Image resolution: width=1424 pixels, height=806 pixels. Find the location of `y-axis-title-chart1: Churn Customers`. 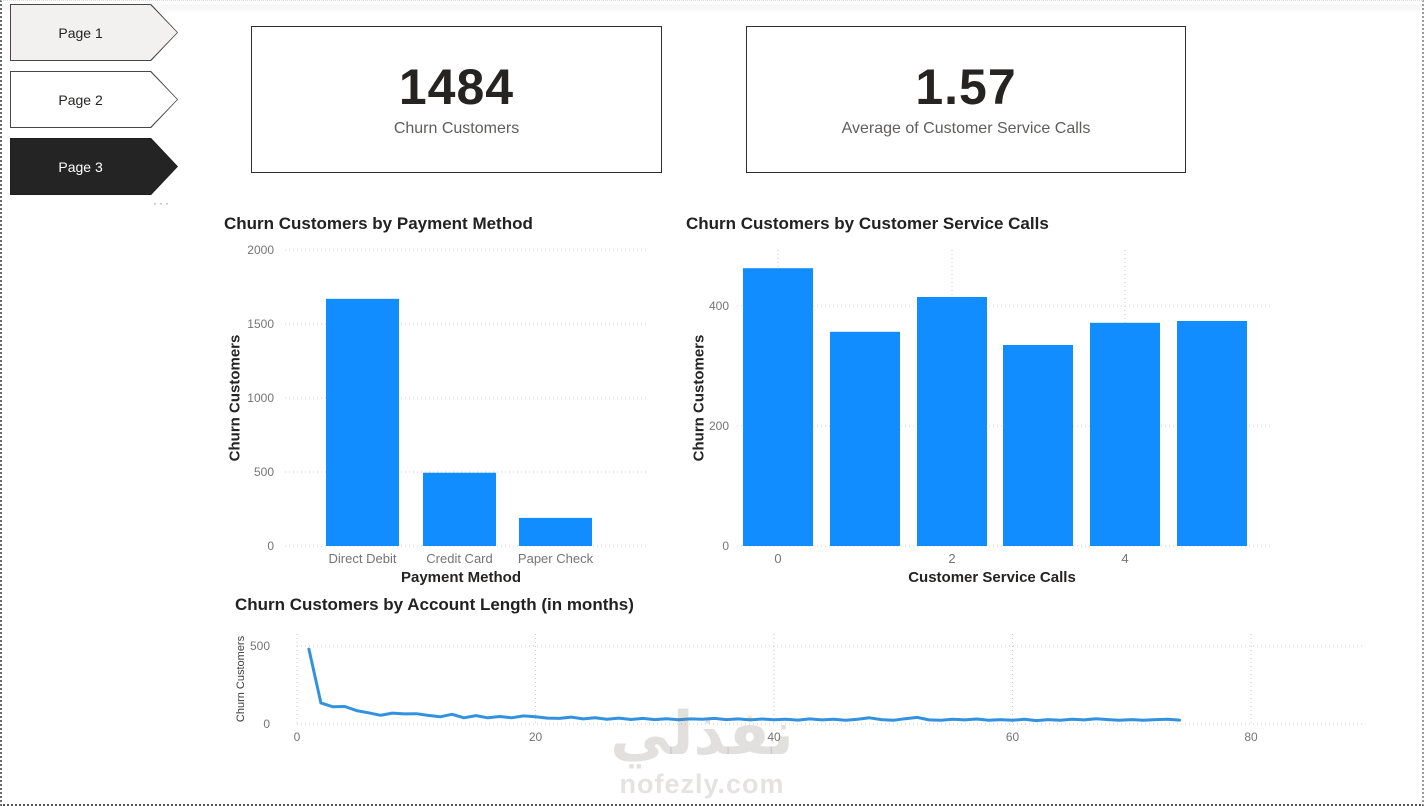

y-axis-title-chart1: Churn Customers is located at coordinates (235, 398).